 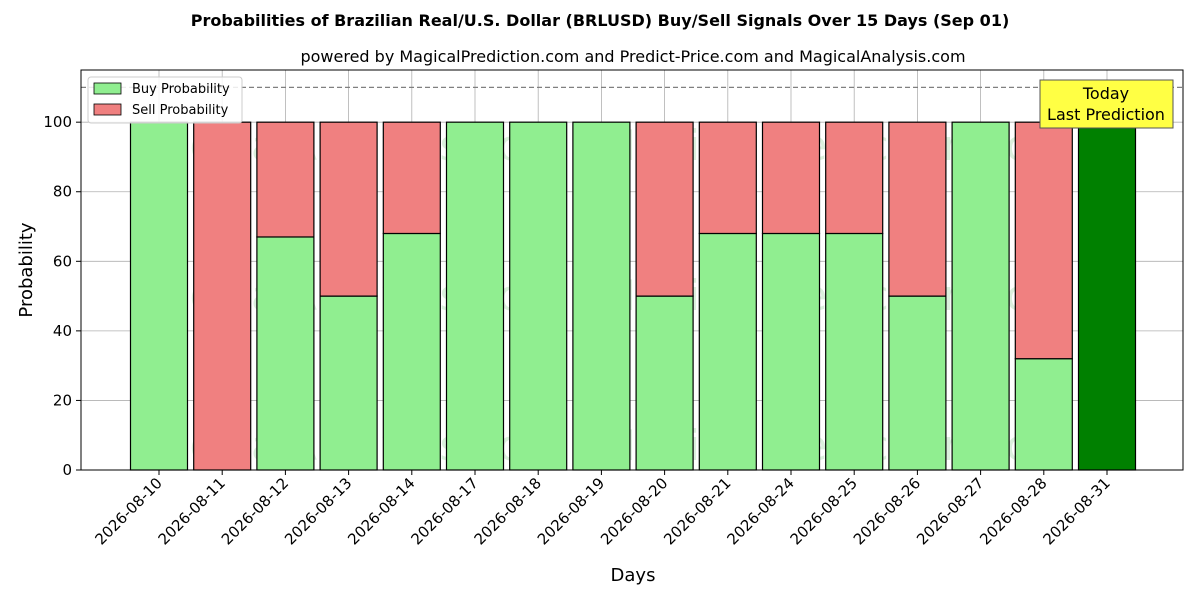 What do you see at coordinates (1106, 114) in the screenshot?
I see `today-annotation-line2: Last Prediction` at bounding box center [1106, 114].